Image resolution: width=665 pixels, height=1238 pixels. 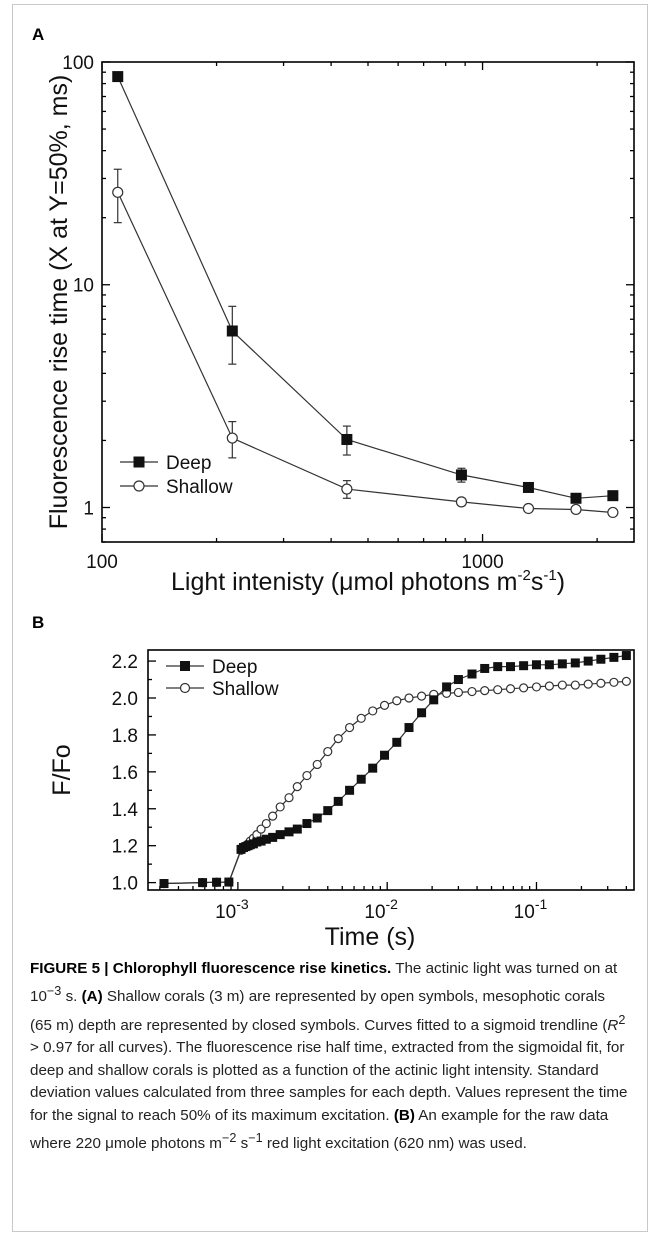 I want to click on caption-text: s, so click(x=242, y=1144).